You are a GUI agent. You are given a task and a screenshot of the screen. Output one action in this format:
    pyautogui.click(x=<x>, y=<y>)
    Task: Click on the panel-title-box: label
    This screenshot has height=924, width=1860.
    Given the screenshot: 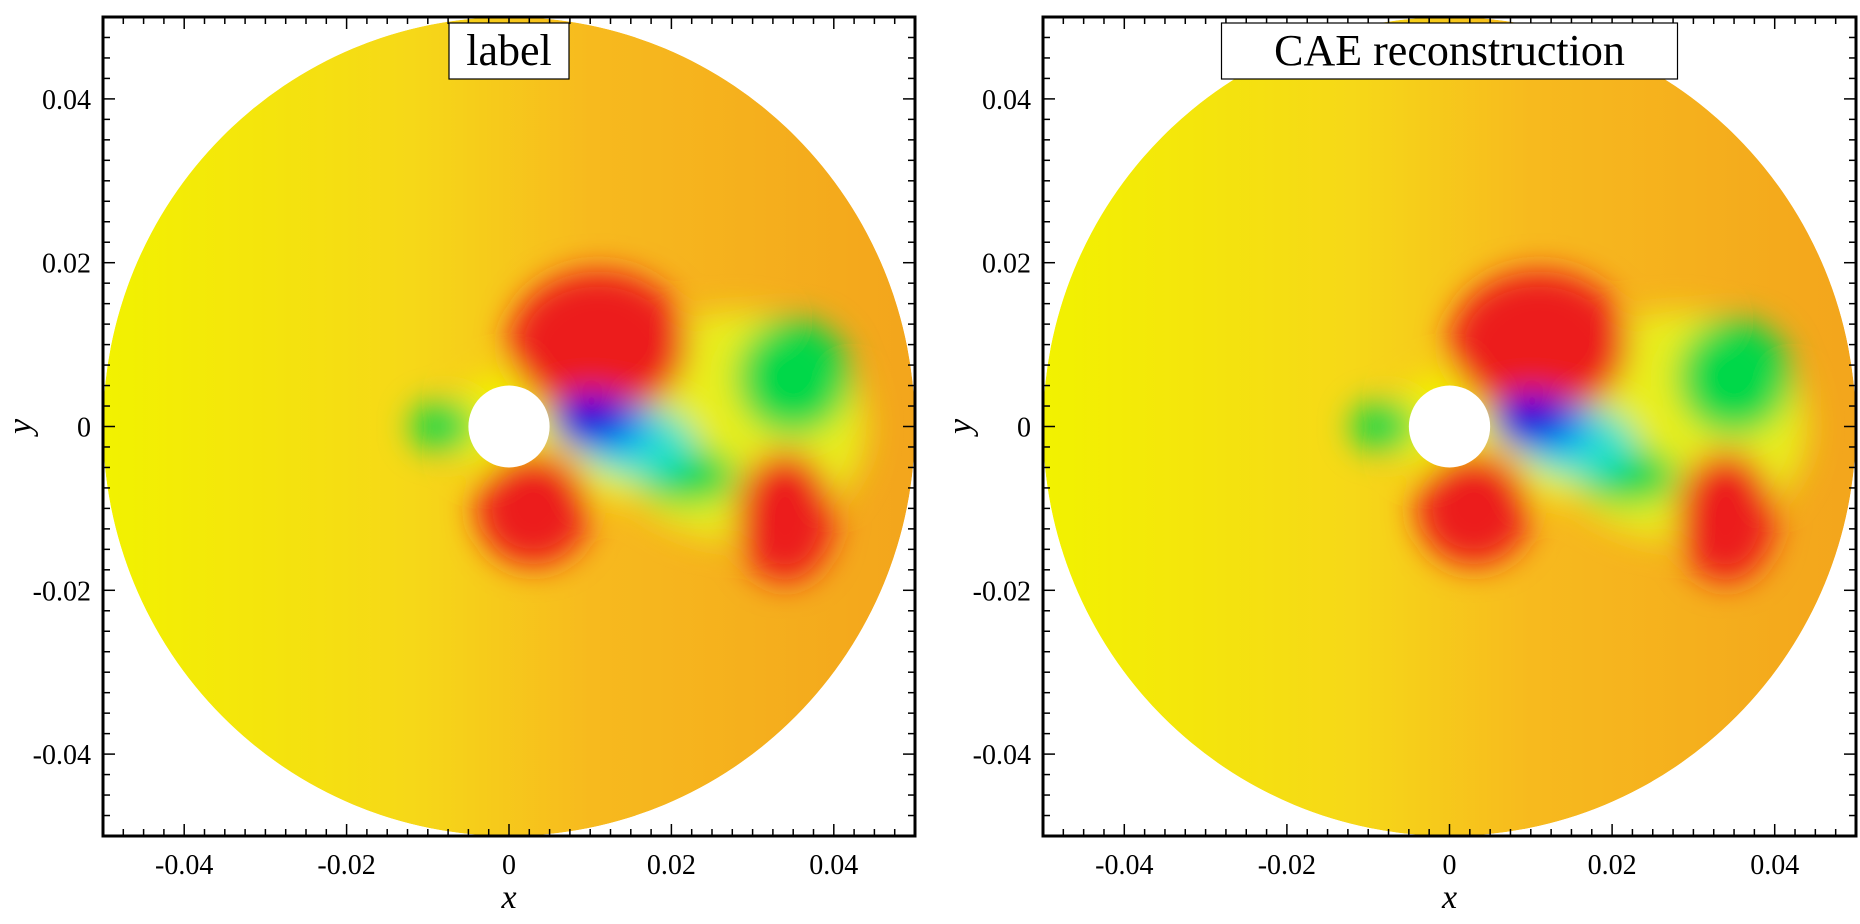 What is the action you would take?
    pyautogui.click(x=509, y=51)
    